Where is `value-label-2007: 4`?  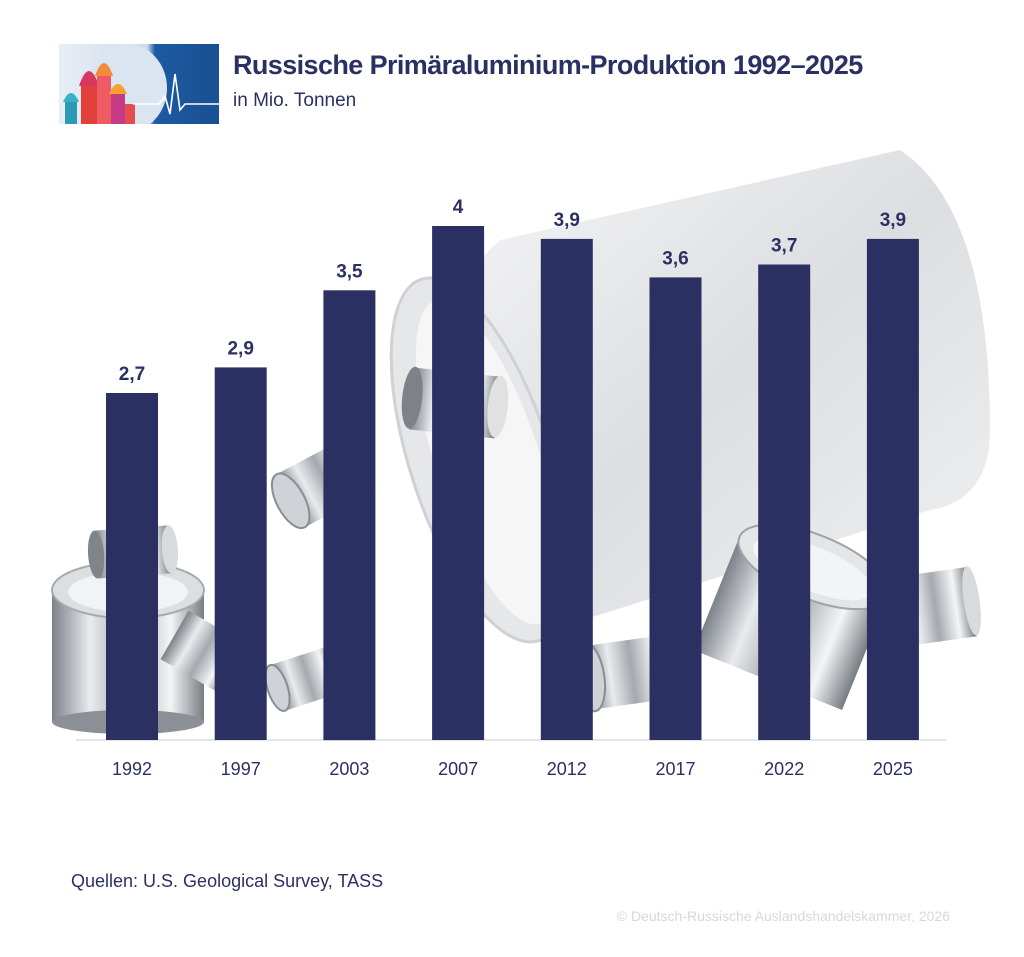
value-label-2007: 4 is located at coordinates (458, 207).